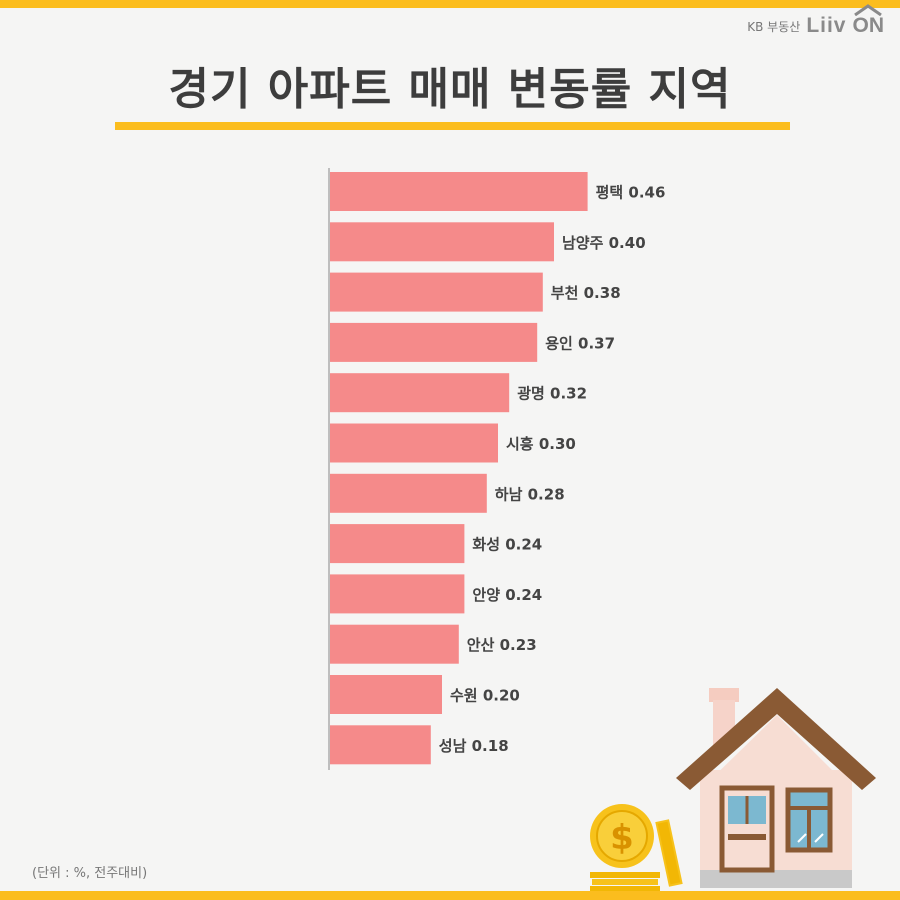 The image size is (900, 900). I want to click on title-underline, so click(452, 126).